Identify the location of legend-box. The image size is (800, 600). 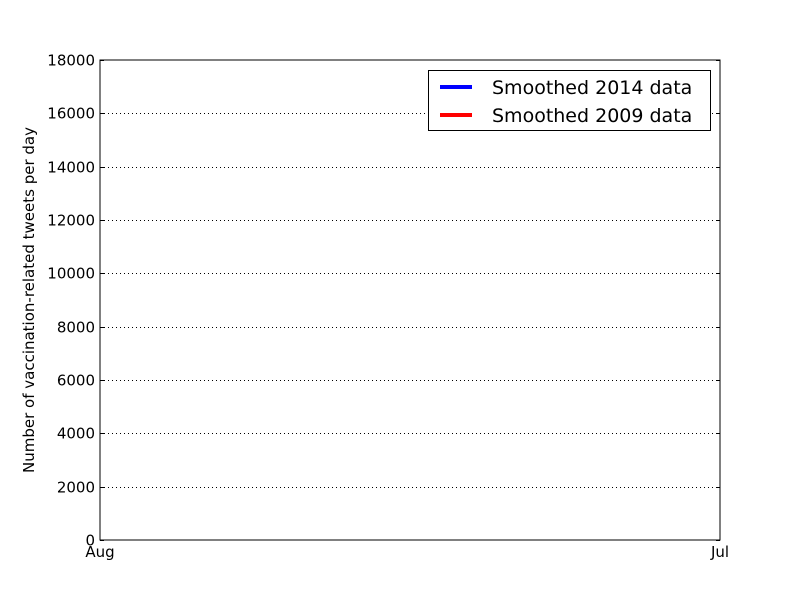
(569, 100).